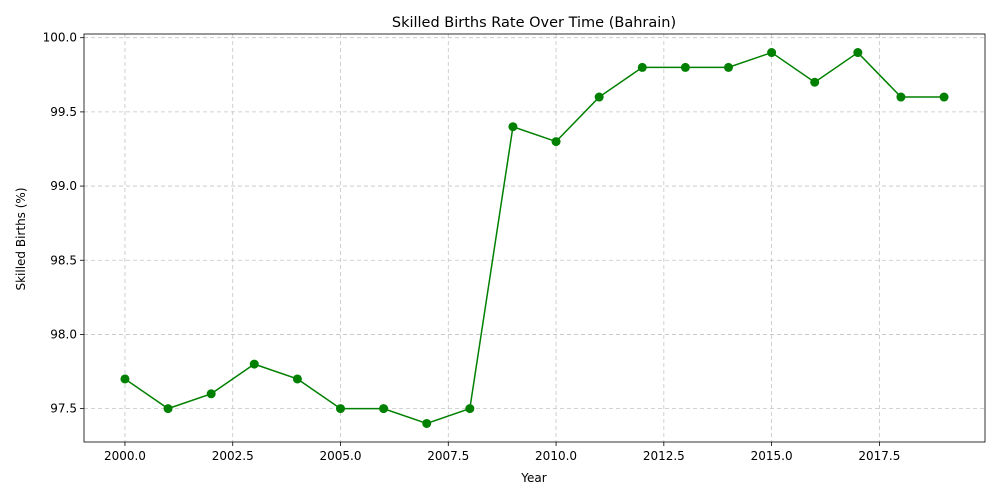 This screenshot has width=1000, height=500. Describe the element at coordinates (60, 38) in the screenshot. I see `y-tick-label: 100.0` at that location.